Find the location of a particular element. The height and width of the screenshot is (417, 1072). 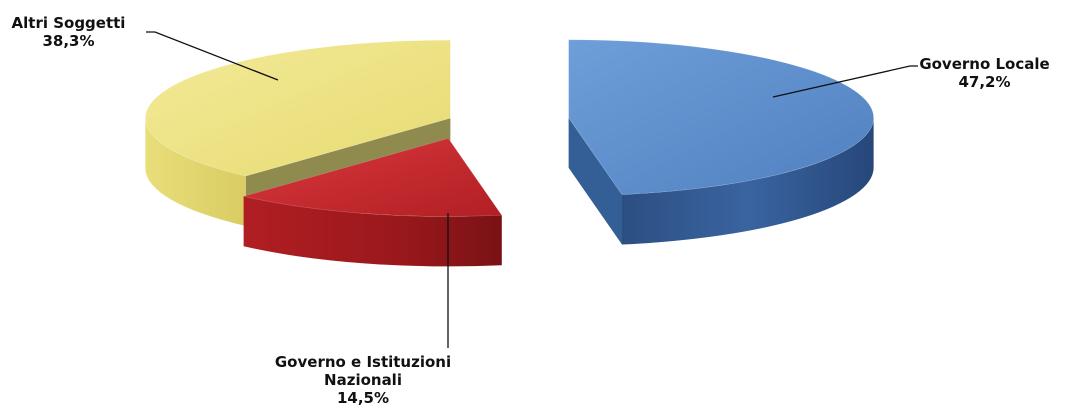

pie-slice-wall-end-governo-locale is located at coordinates (595, 181).